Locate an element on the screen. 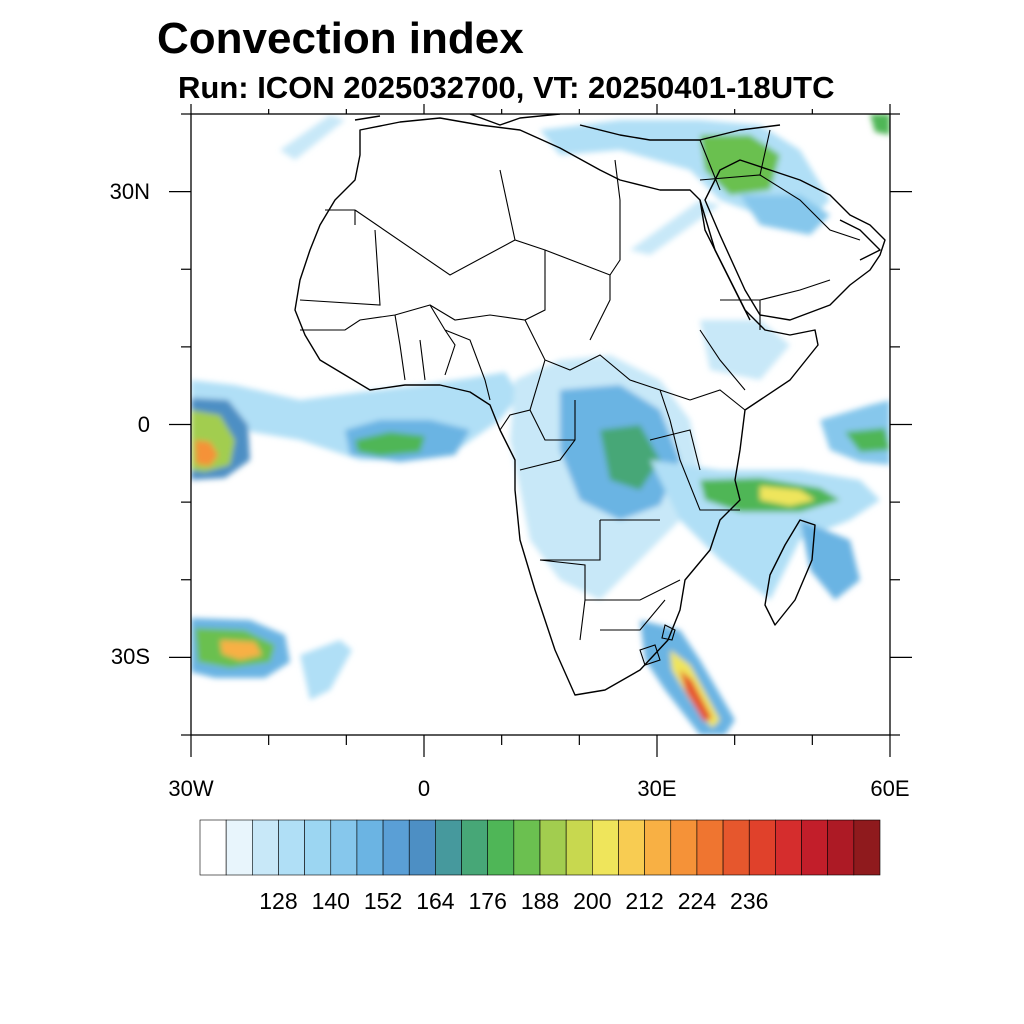  colorbar-label-224: 224 is located at coordinates (697, 901).